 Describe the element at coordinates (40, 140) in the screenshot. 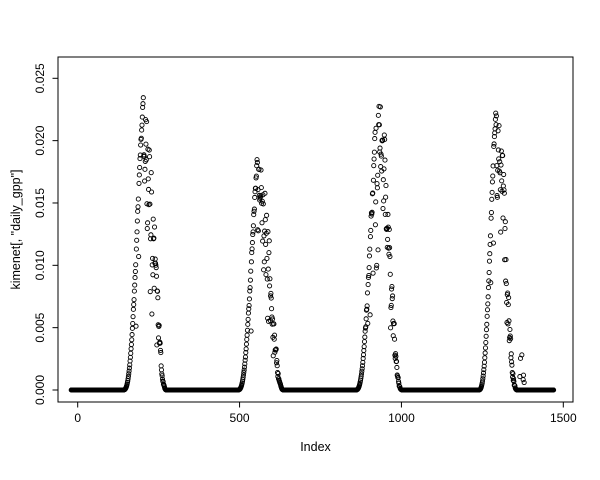

I see `y-tick-label: 0.020` at that location.